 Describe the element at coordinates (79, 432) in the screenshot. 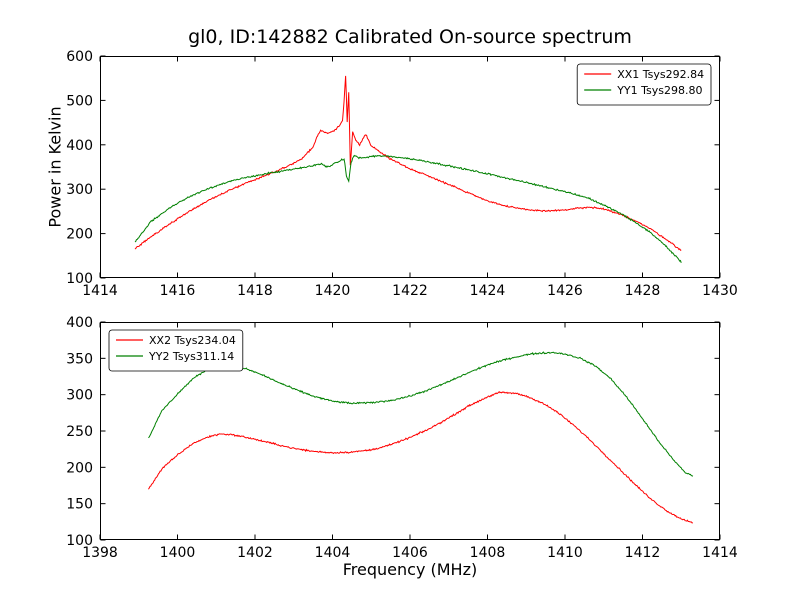

I see `y-tick-label: 250` at that location.